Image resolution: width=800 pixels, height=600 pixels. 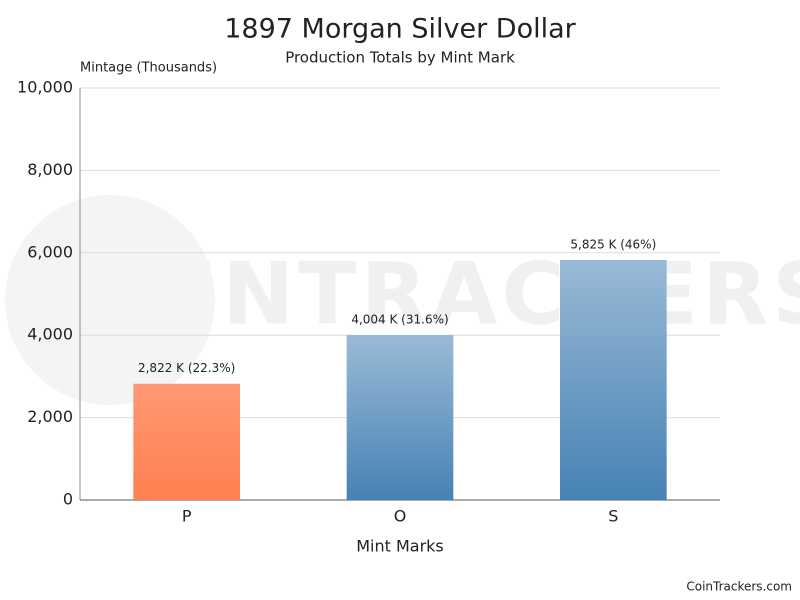 What do you see at coordinates (400, 58) in the screenshot?
I see `chart-subtitle: Production Totals by Mint Mark` at bounding box center [400, 58].